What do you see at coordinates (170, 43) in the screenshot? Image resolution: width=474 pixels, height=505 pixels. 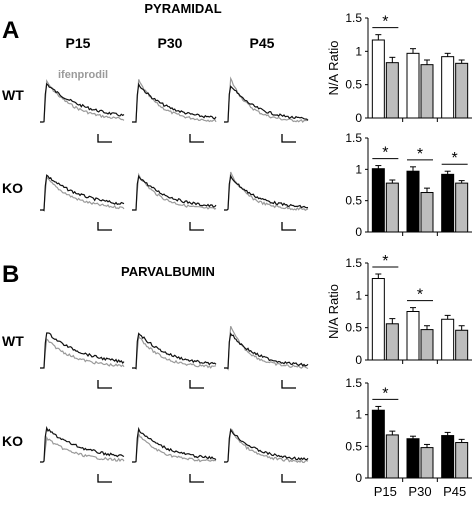 I see `age-header-p30: P30` at bounding box center [170, 43].